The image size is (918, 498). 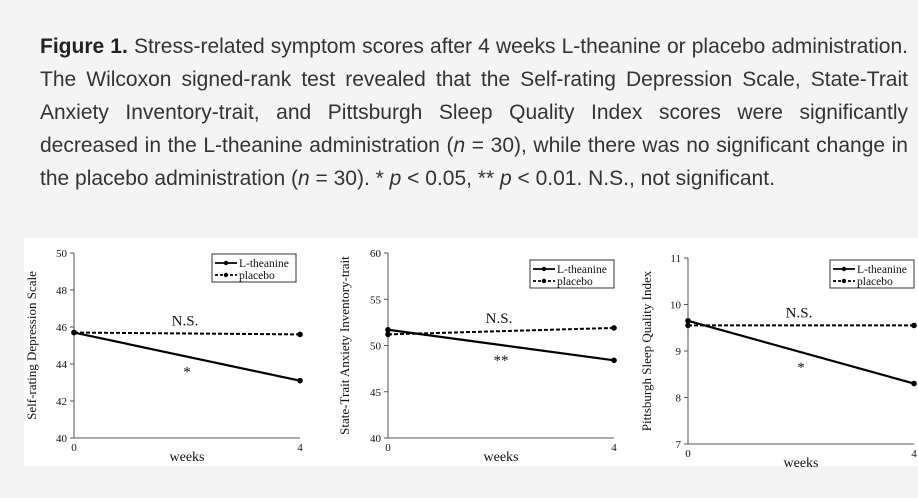 I want to click on caption-italic-p2: p, so click(x=505, y=178).